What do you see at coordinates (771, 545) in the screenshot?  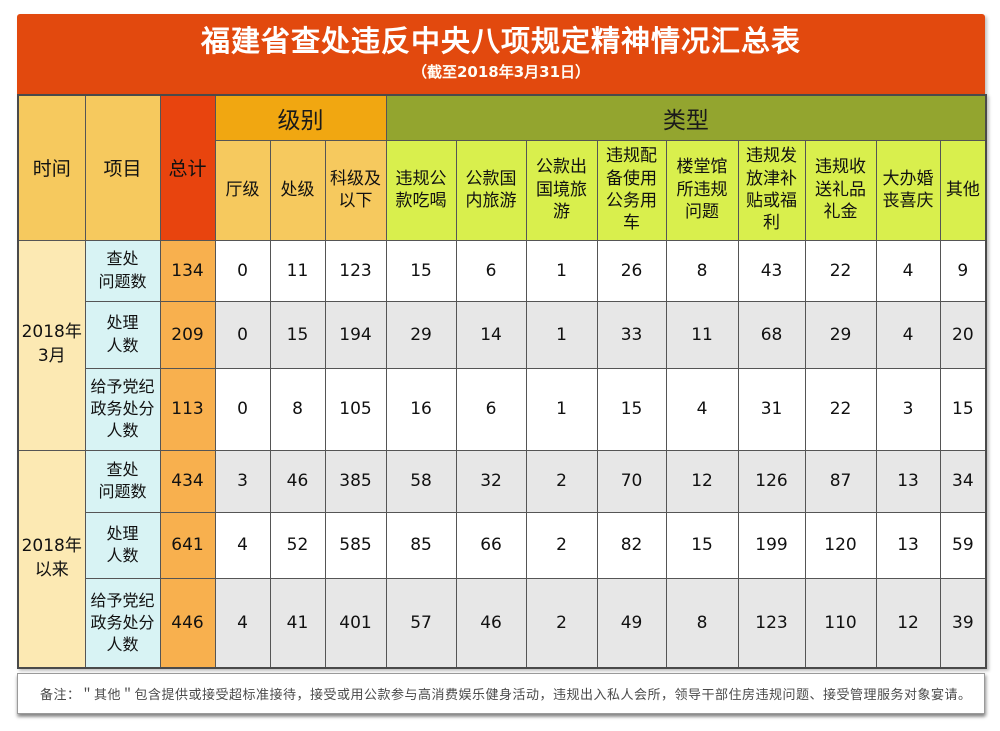 I see `data-cell: 199` at bounding box center [771, 545].